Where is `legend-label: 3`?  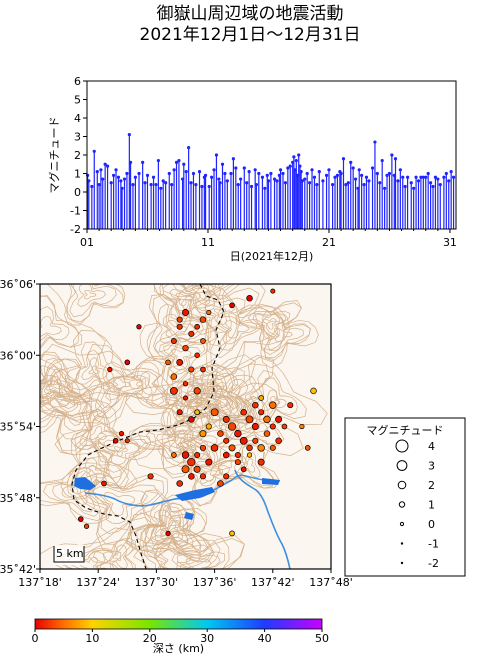 legend-label: 3 is located at coordinates (431, 466).